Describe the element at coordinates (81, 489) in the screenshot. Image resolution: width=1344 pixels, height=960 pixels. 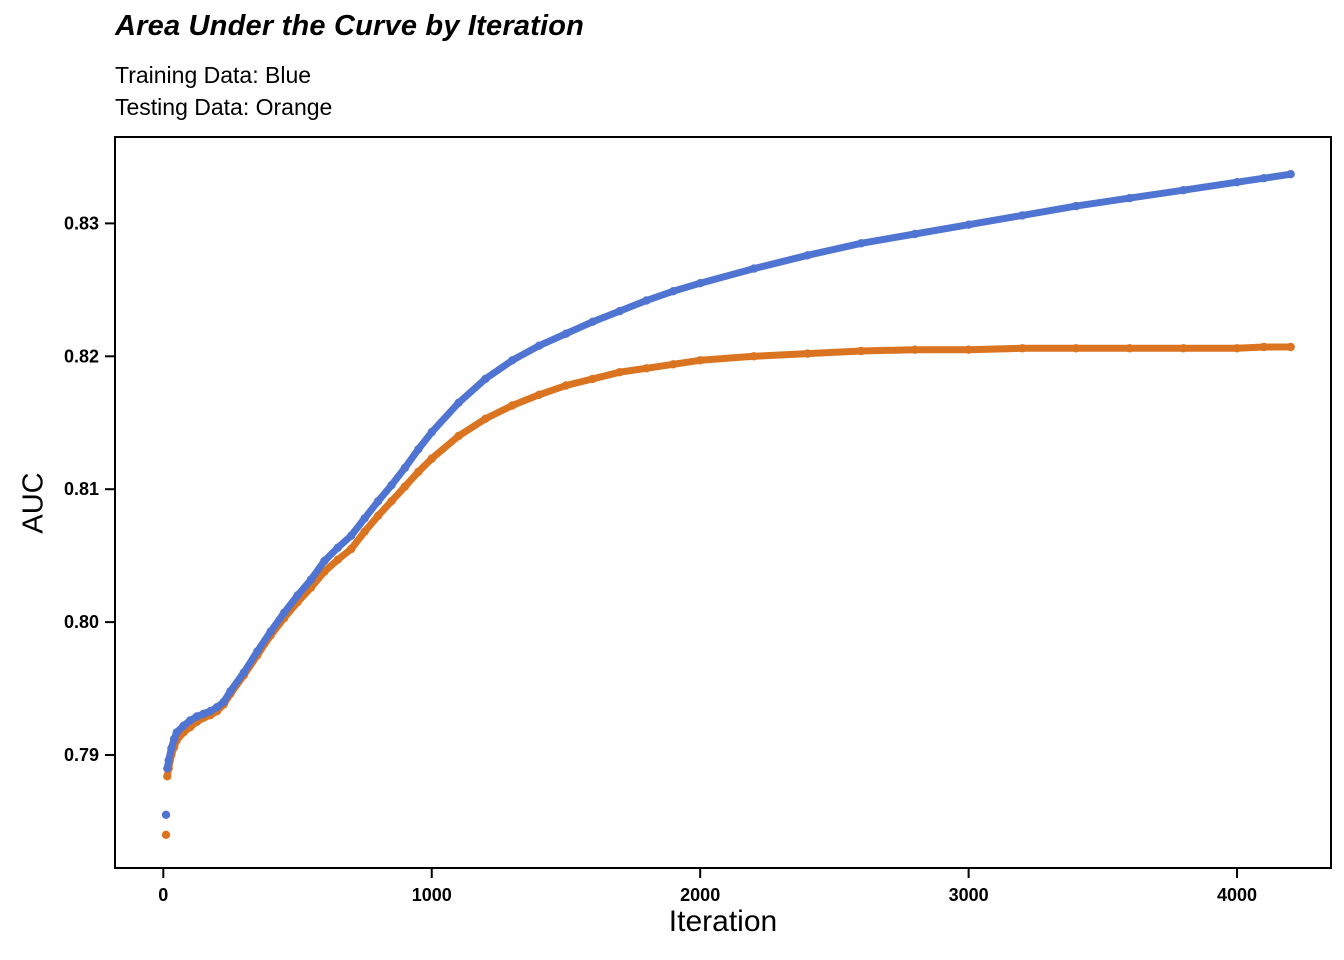
I see `y-tick-label: 0.81` at that location.